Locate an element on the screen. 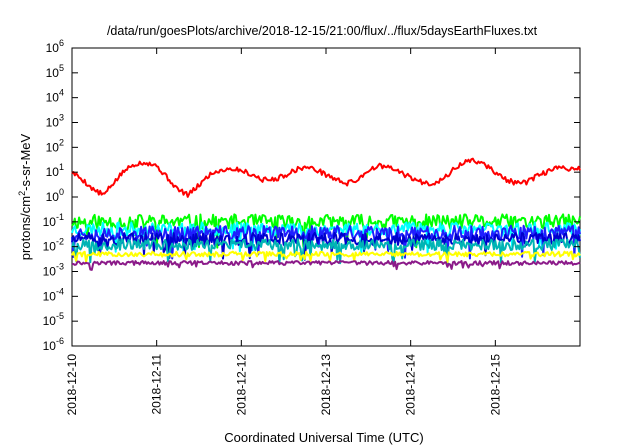  x-tick-label: 2018-12-10 is located at coordinates (72, 385).